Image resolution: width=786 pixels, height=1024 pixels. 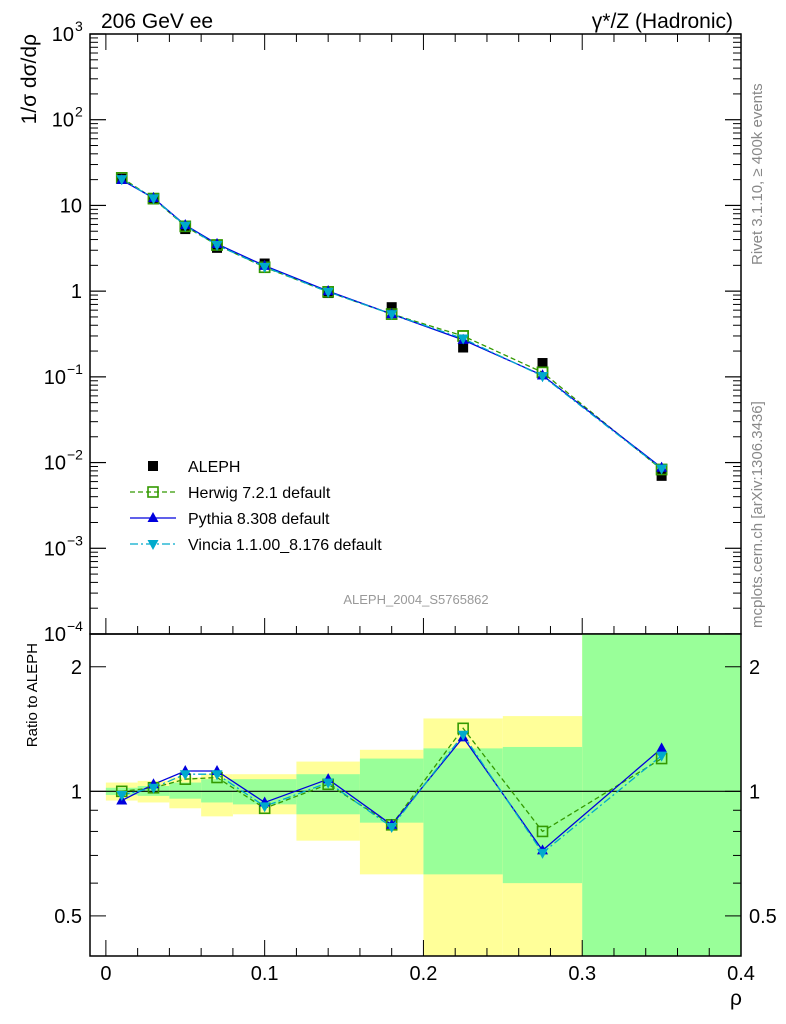 What do you see at coordinates (415, 599) in the screenshot?
I see `analysis-id-label: ALEPH_2004_S5765862` at bounding box center [415, 599].